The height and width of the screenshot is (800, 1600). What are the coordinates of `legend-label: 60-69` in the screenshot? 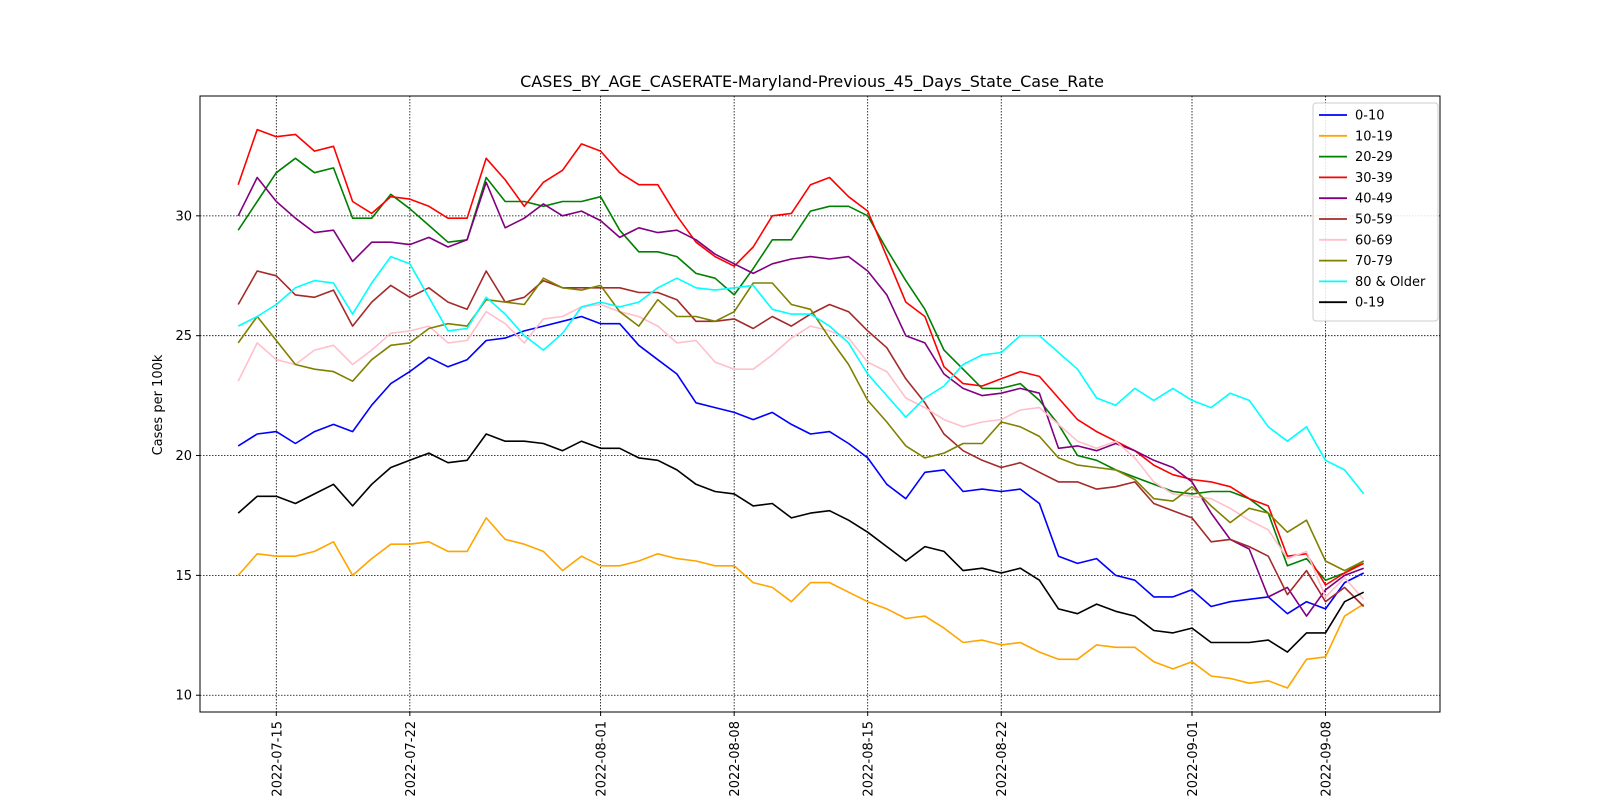 It's located at (1374, 240).